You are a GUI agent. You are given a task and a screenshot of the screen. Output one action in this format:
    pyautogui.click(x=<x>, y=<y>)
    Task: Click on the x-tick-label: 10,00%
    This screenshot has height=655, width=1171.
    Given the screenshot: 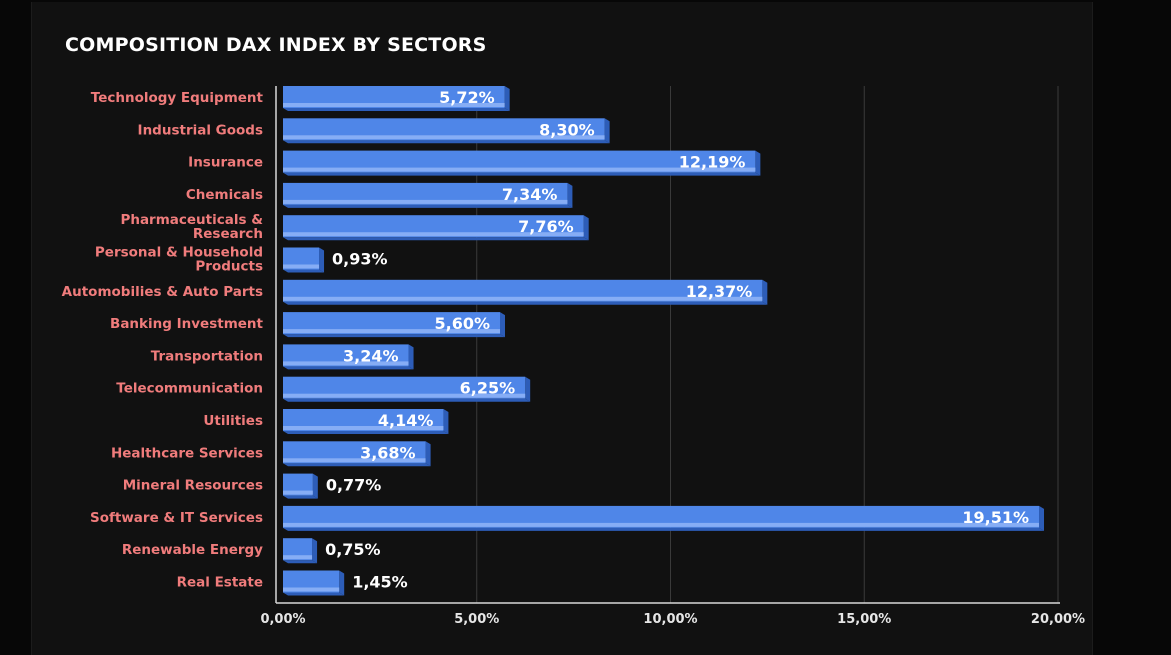 What is the action you would take?
    pyautogui.click(x=670, y=619)
    